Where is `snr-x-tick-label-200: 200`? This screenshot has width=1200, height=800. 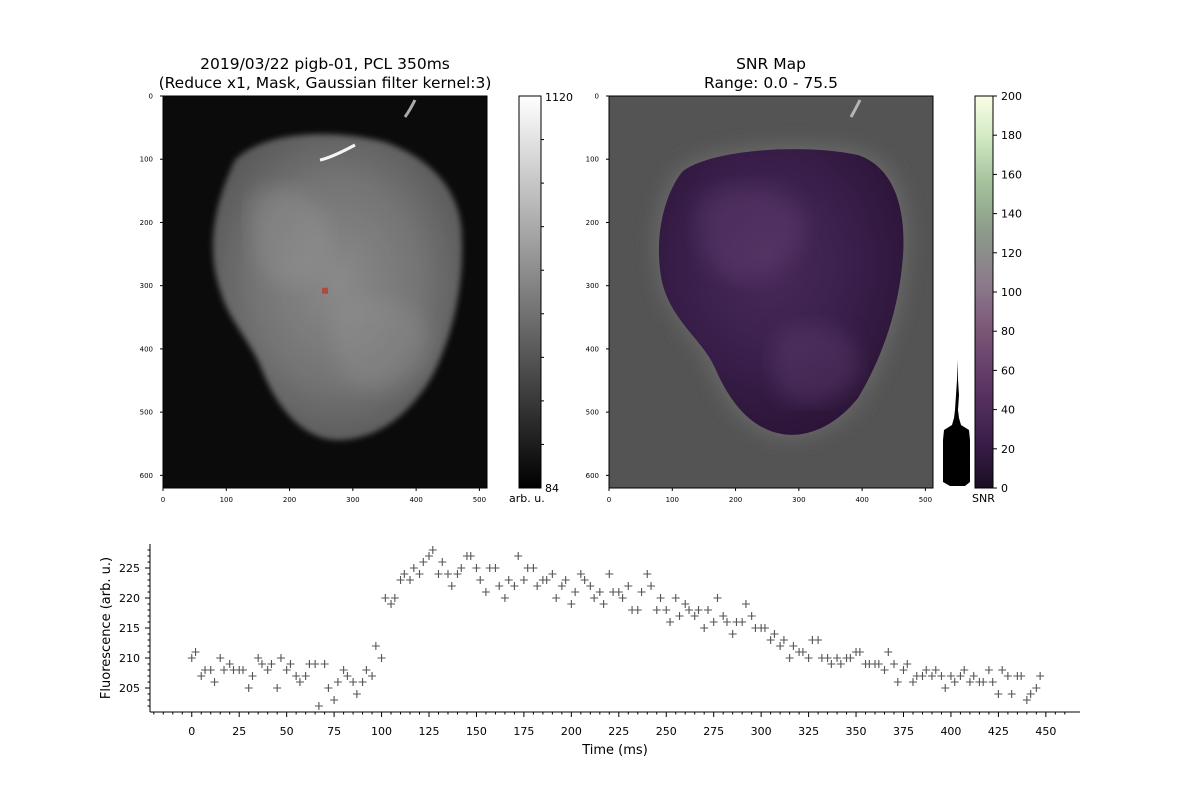 snr-x-tick-label-200: 200 is located at coordinates (735, 500).